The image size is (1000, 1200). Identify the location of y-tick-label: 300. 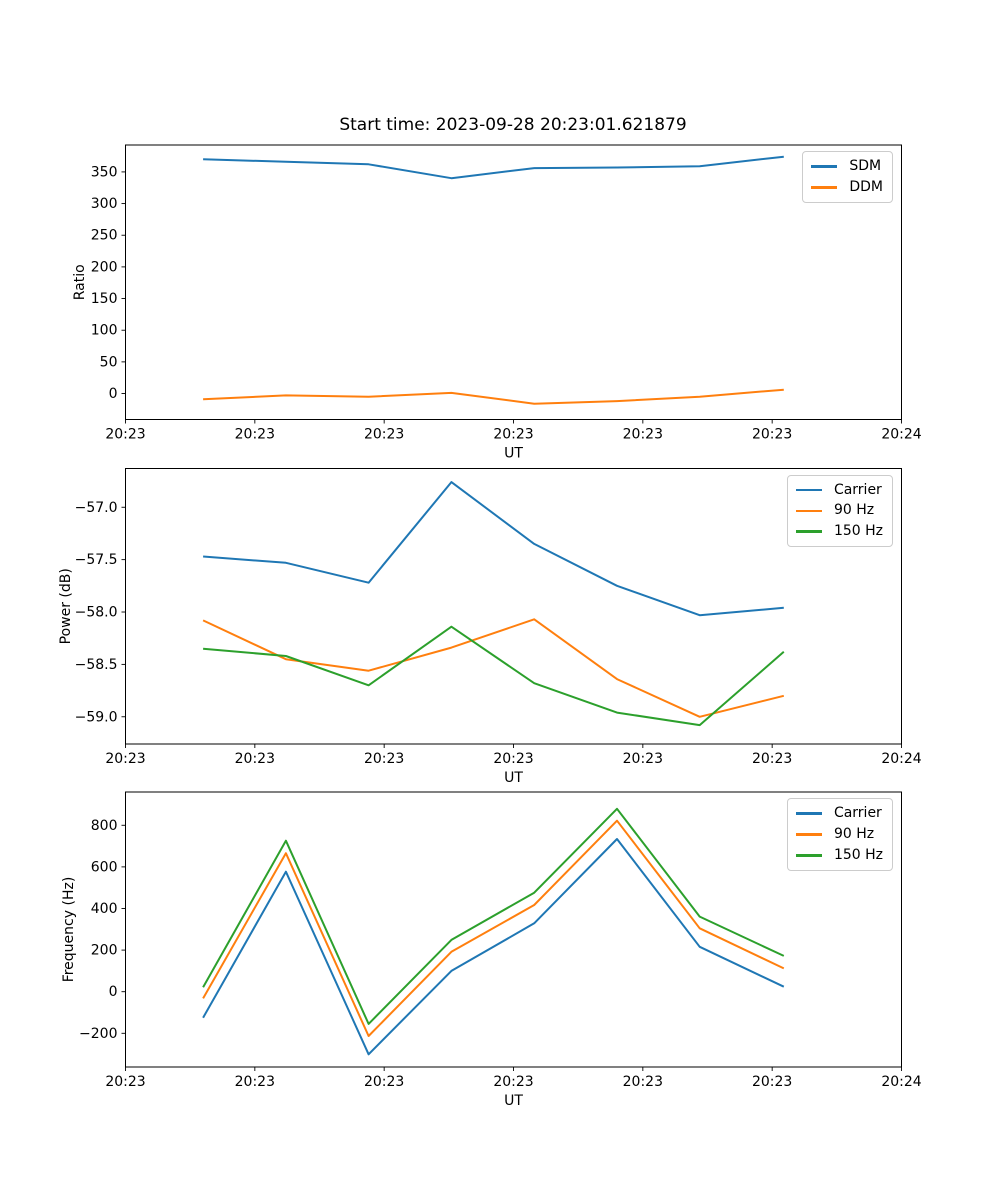
(104, 204).